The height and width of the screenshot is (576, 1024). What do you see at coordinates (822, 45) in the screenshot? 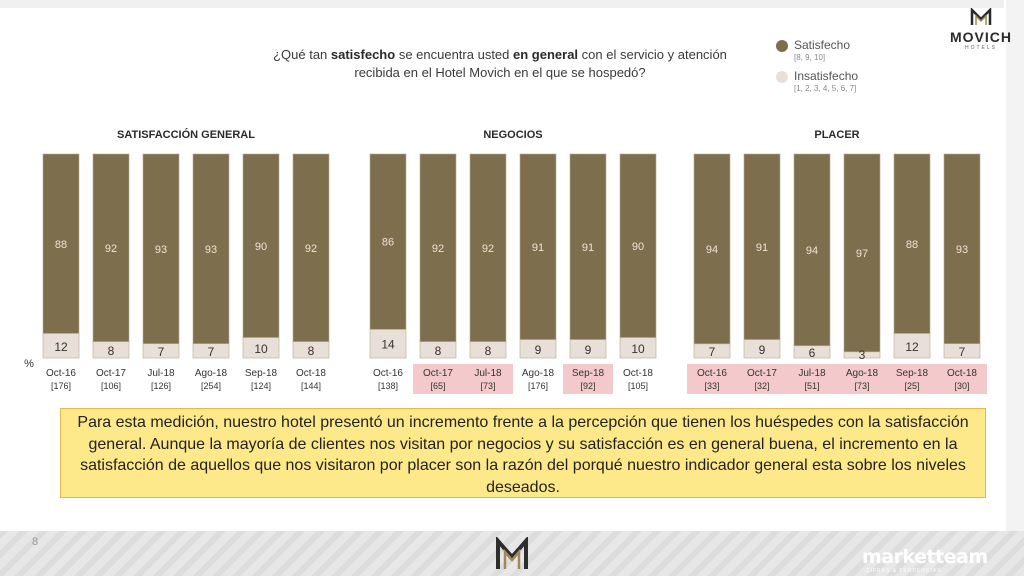
I see `legend-label: Satisfecho` at bounding box center [822, 45].